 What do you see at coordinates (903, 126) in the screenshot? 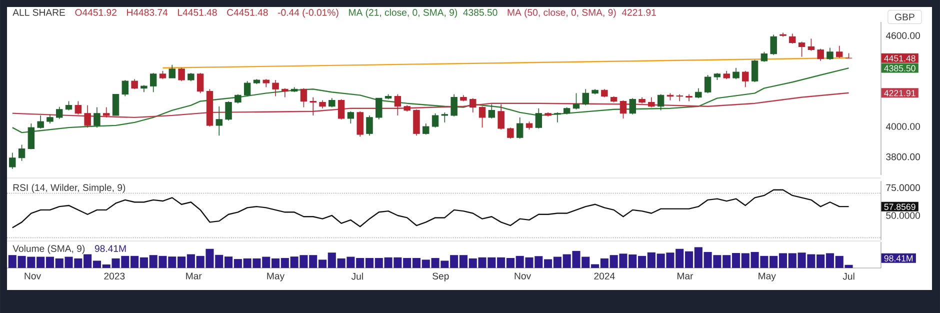
I see `y-tick-label: 4000.00` at bounding box center [903, 126].